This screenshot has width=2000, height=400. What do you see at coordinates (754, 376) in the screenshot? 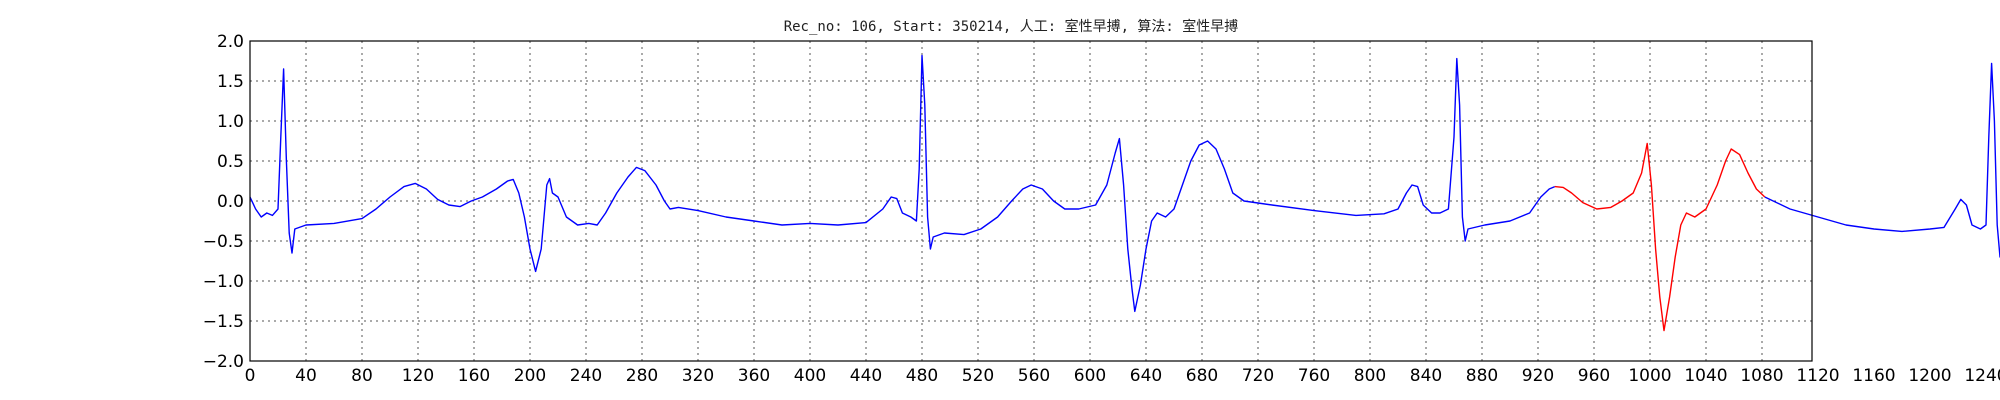
I see `x-tick-label: 360` at bounding box center [754, 376].